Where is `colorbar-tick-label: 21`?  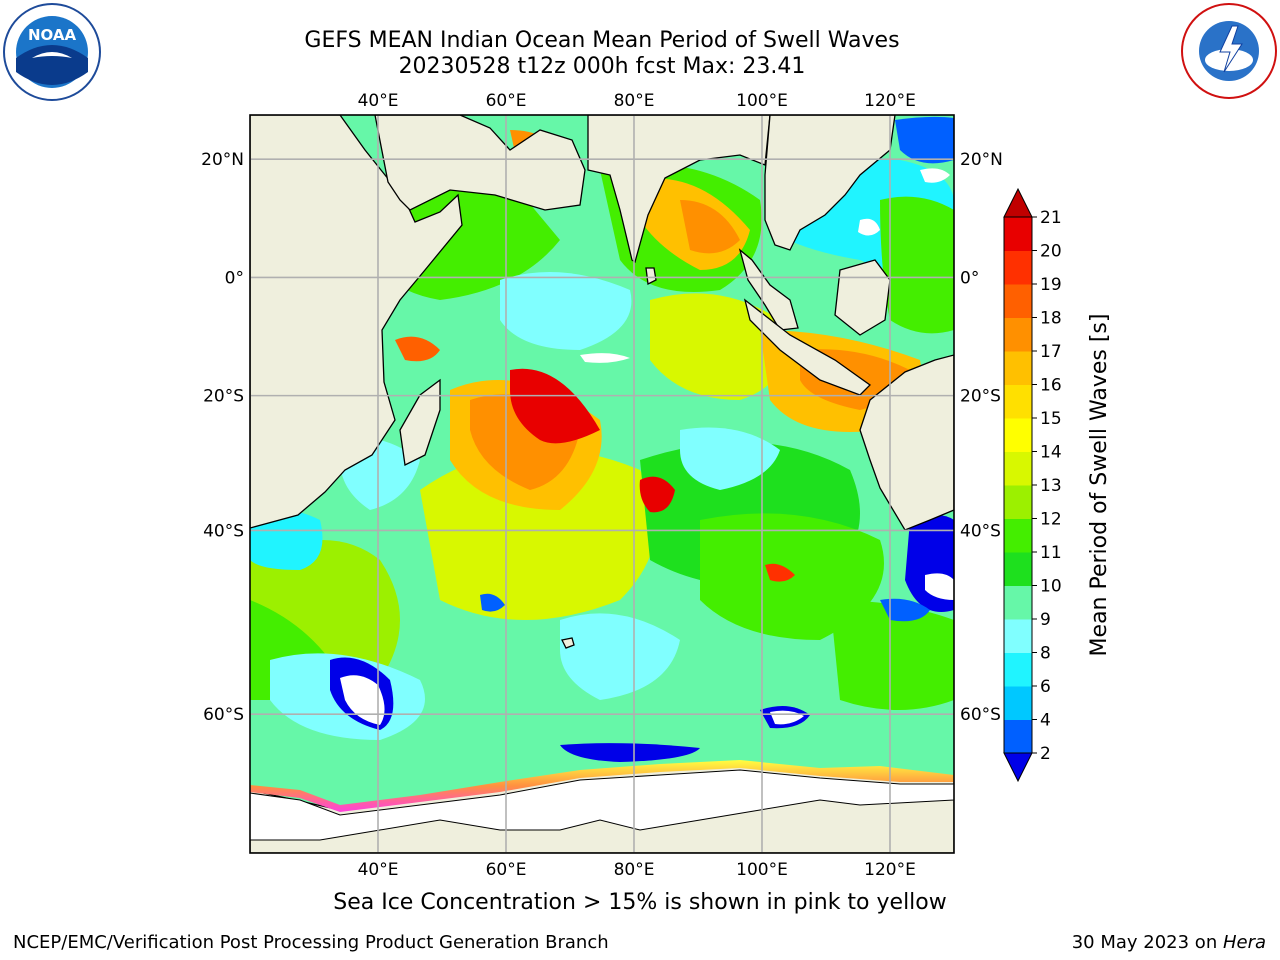 colorbar-tick-label: 21 is located at coordinates (1051, 218).